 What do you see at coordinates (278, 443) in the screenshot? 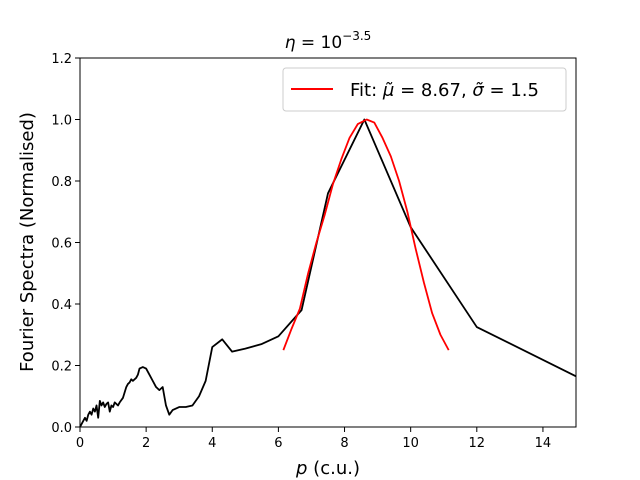
I see `x-tick-label: 6` at bounding box center [278, 443].